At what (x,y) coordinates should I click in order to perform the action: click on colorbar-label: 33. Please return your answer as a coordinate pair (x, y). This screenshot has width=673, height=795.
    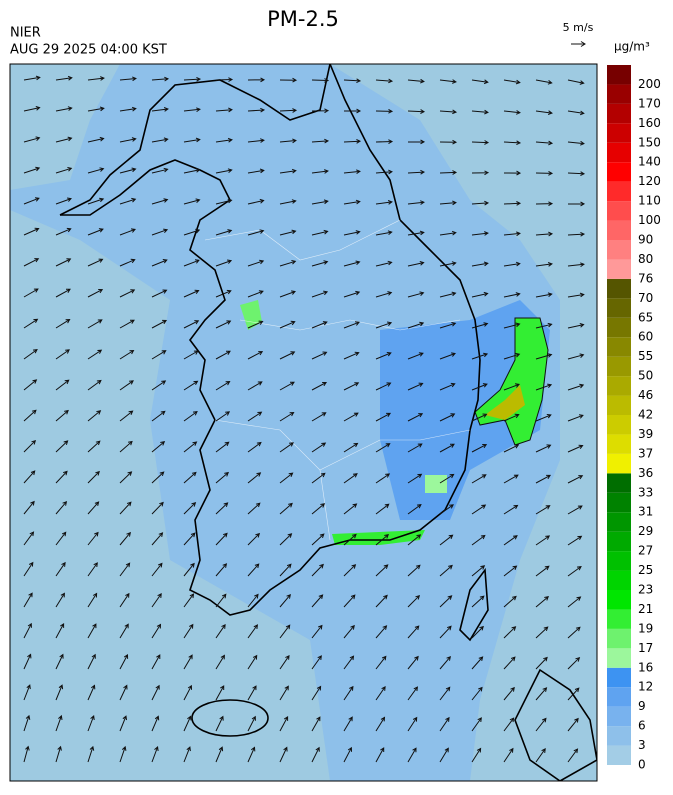
    Looking at the image, I should click on (645, 492).